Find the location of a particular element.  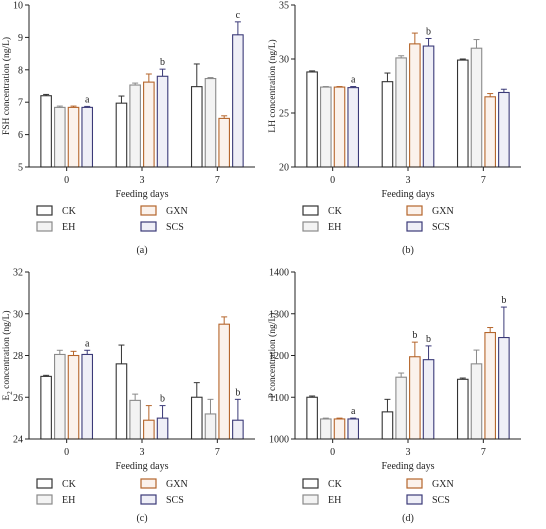

panel-label: (c) is located at coordinates (141, 518).